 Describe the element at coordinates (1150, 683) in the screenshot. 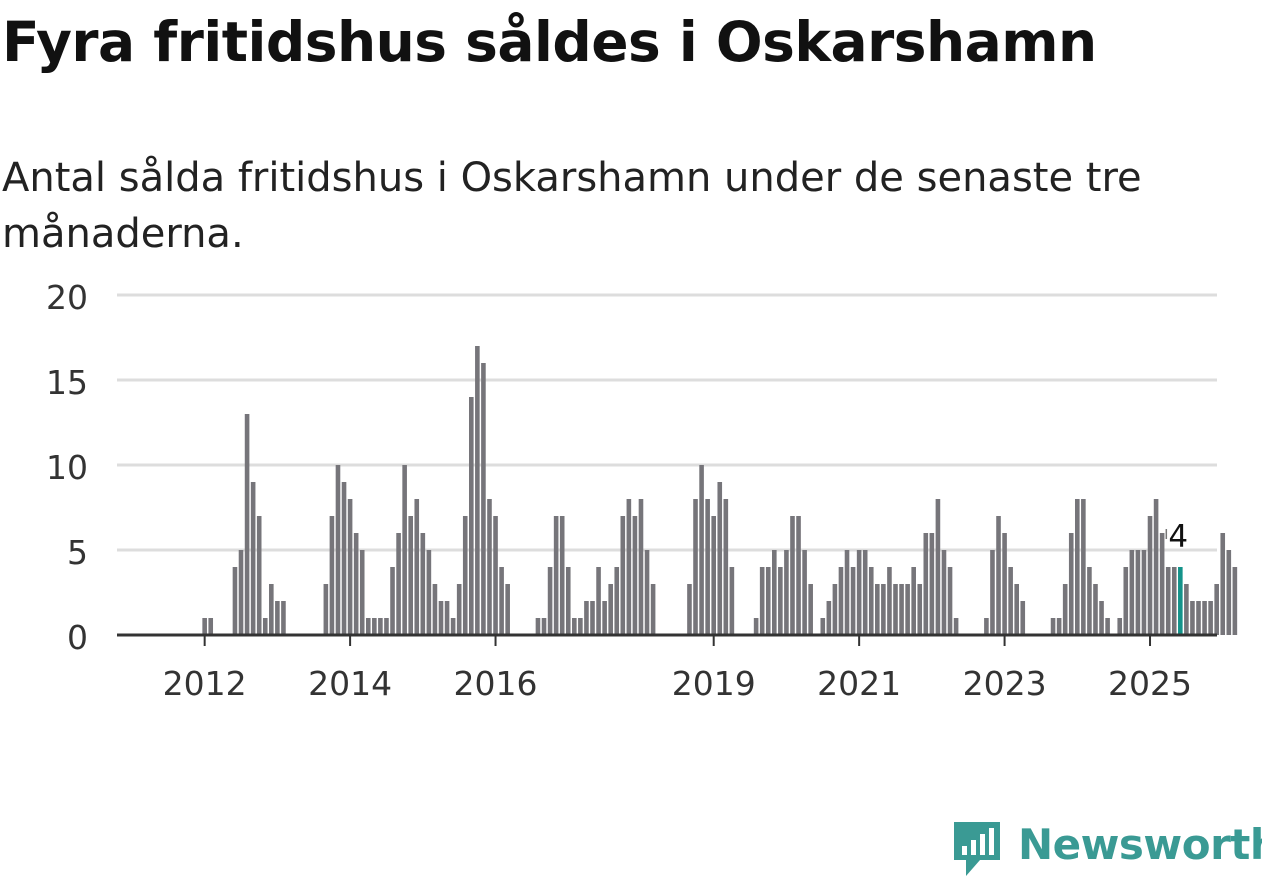

I see `x-tick-label: 2025` at that location.